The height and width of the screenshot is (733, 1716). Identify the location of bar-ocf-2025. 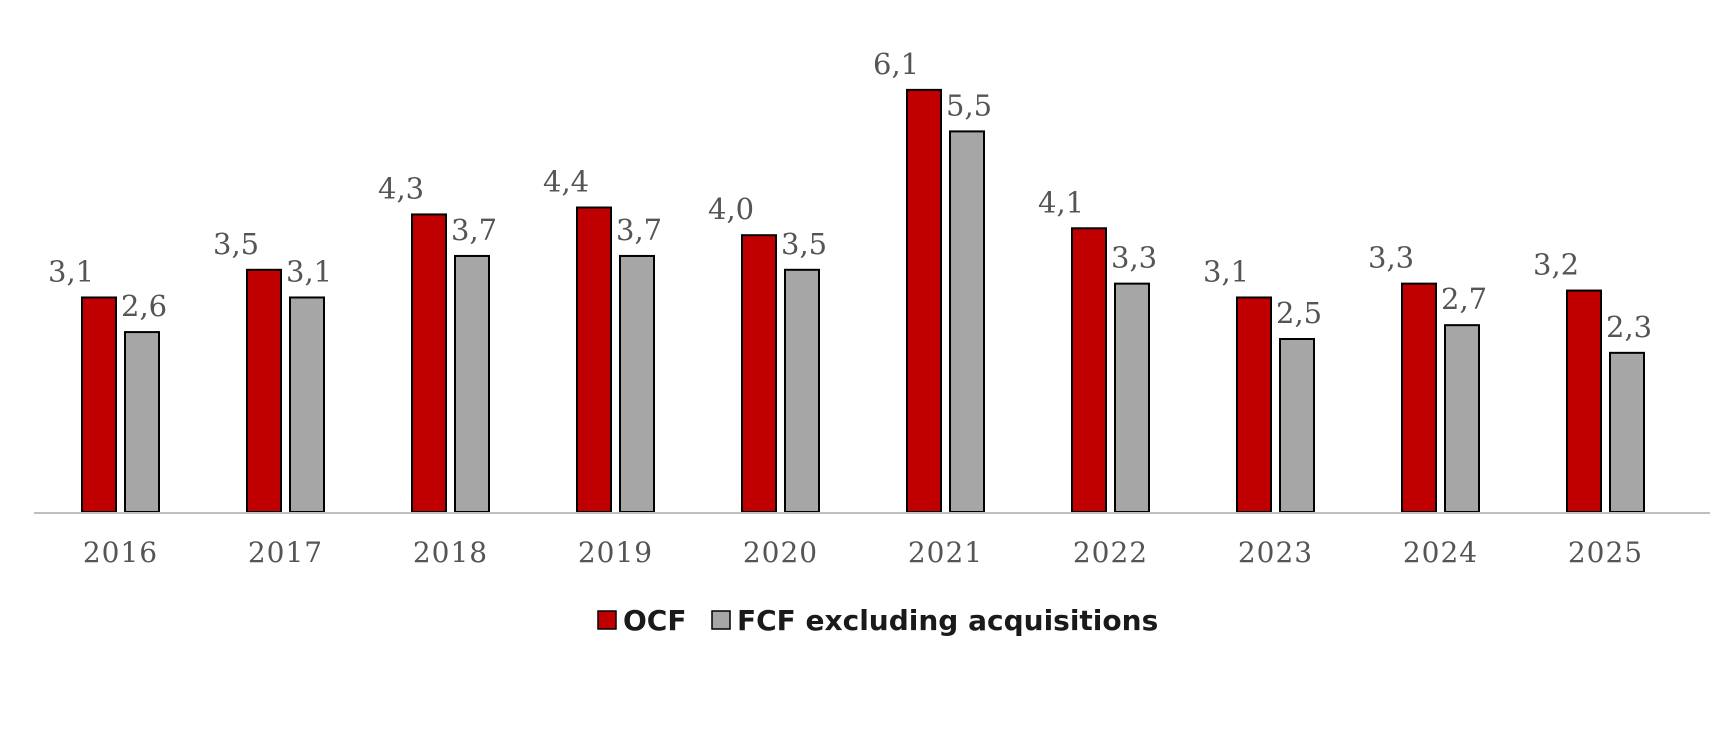
(1584, 401).